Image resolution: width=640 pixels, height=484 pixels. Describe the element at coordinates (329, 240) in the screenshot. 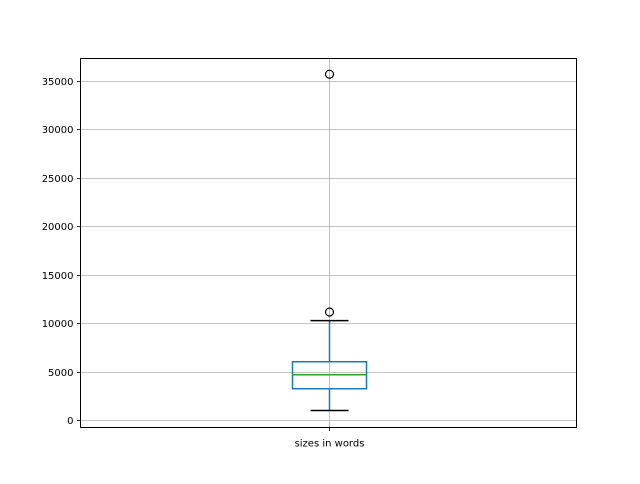

I see `boxes` at that location.